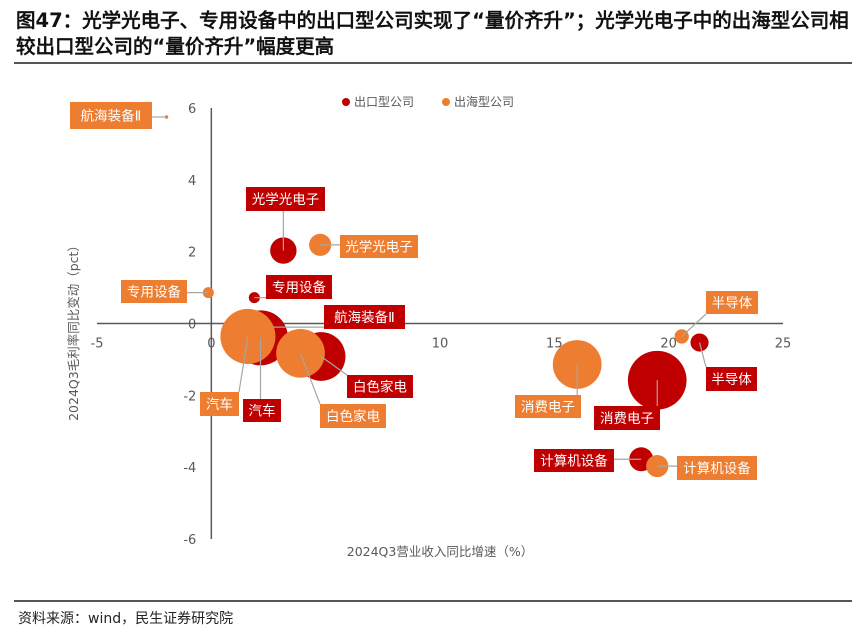 This screenshot has height=642, width=863. I want to click on x-tick-label: 15, so click(554, 344).